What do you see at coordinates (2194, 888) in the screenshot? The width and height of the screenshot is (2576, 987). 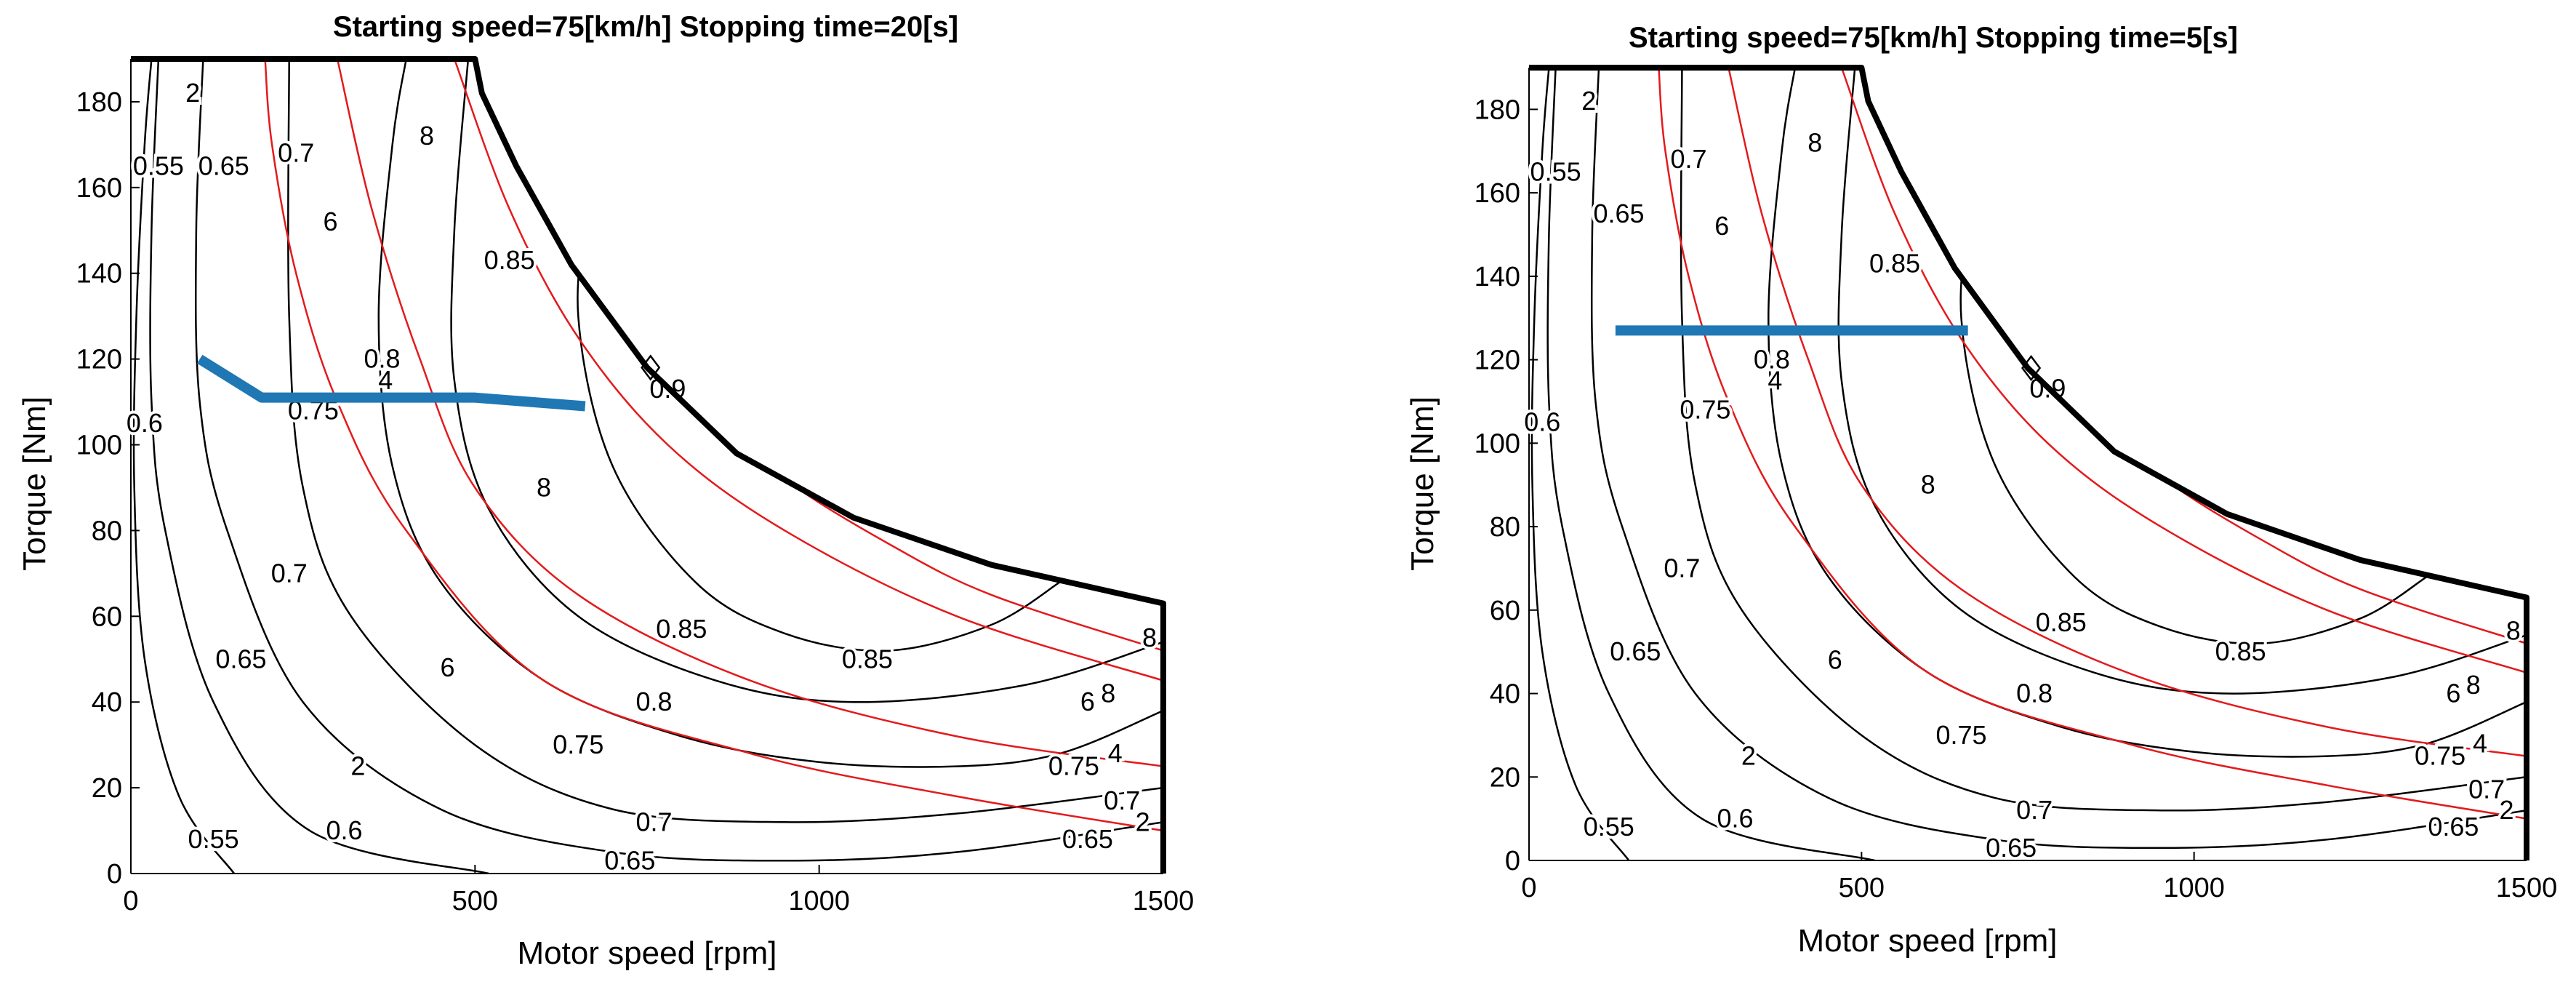 I see `x-tick-label: 1000` at bounding box center [2194, 888].